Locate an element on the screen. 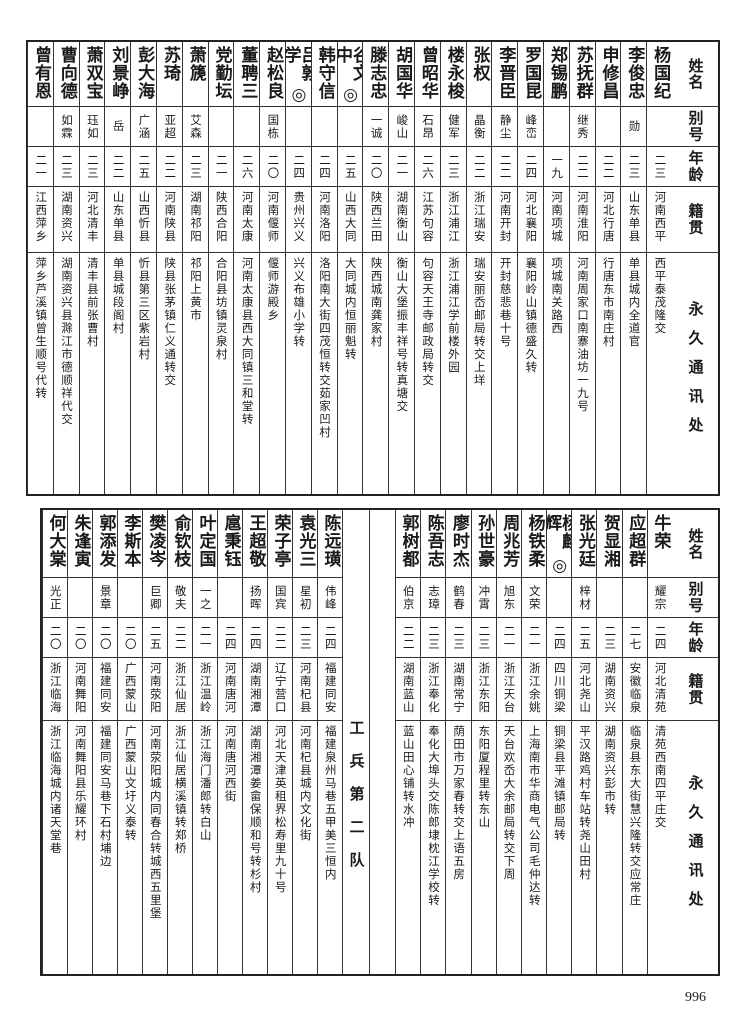 This screenshot has height=1024, width=736. alias-text: 光正 is located at coordinates (55, 597).